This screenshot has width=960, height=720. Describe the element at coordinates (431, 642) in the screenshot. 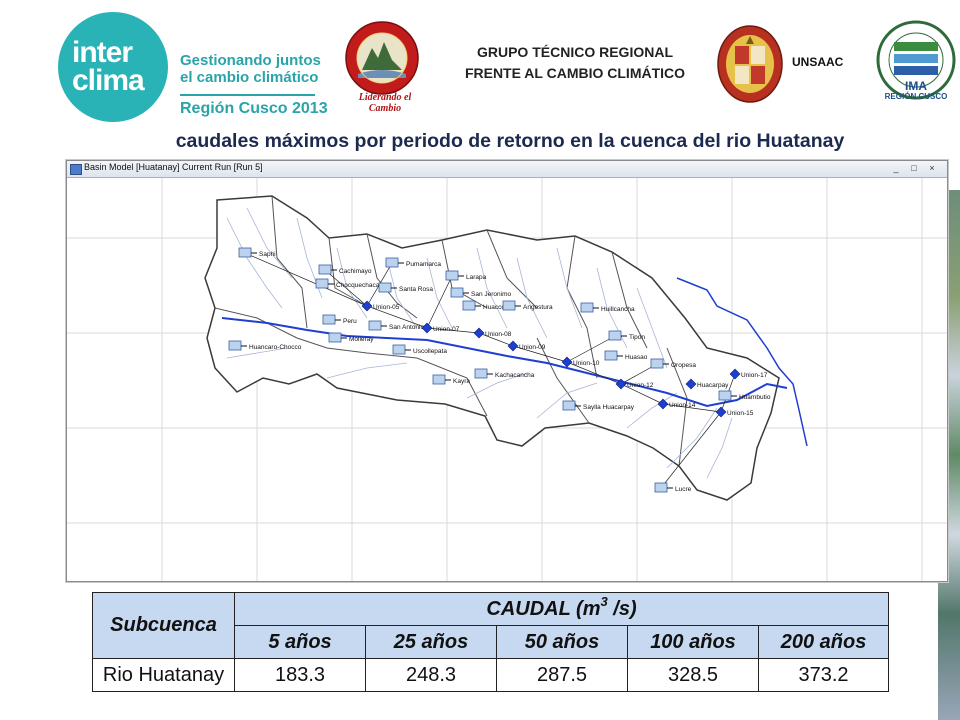

I see `period-header-25: 25 años` at that location.